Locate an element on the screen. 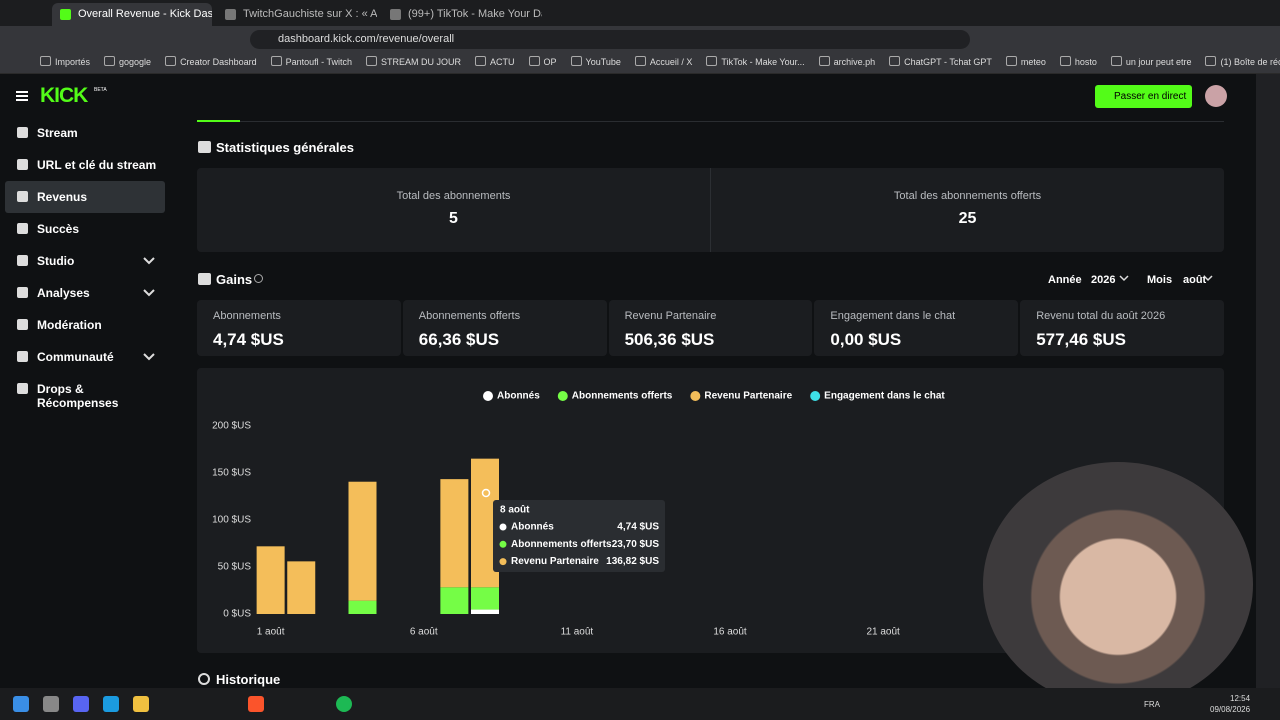  gain-value: 506,36 $US is located at coordinates (669, 339).